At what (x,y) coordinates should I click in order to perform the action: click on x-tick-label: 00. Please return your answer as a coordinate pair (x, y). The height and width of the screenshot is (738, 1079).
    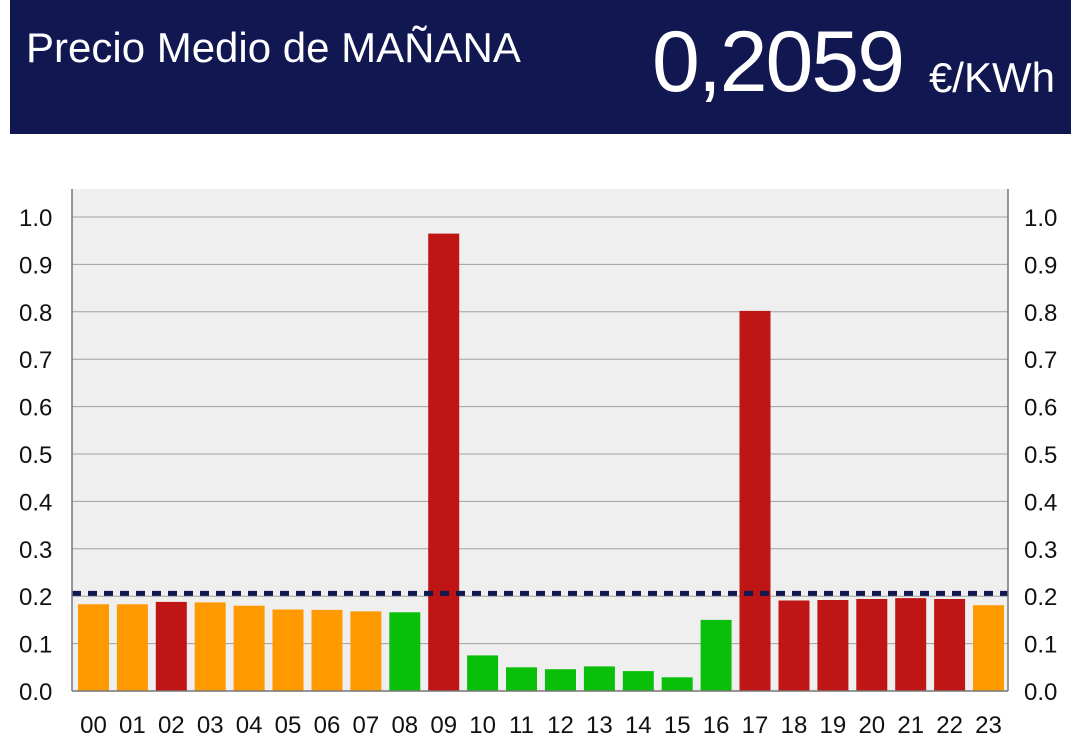
    Looking at the image, I should click on (93, 725).